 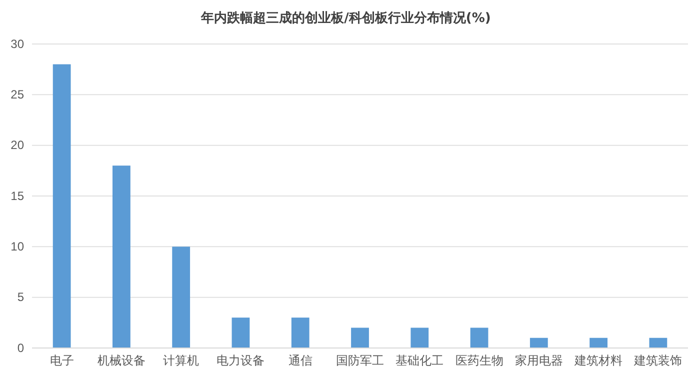 What do you see at coordinates (300, 361) in the screenshot?
I see `x-tick-label: 通信` at bounding box center [300, 361].